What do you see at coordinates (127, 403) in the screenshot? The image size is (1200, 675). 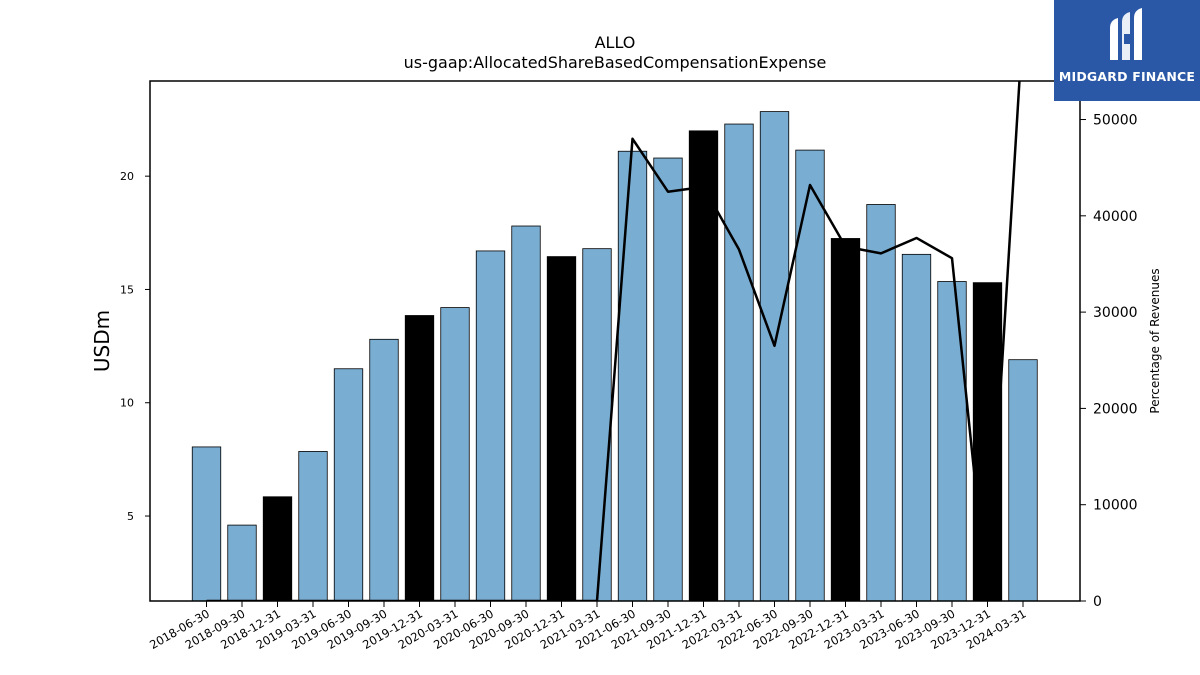 I see `y-tick-label-10: 10` at bounding box center [127, 403].